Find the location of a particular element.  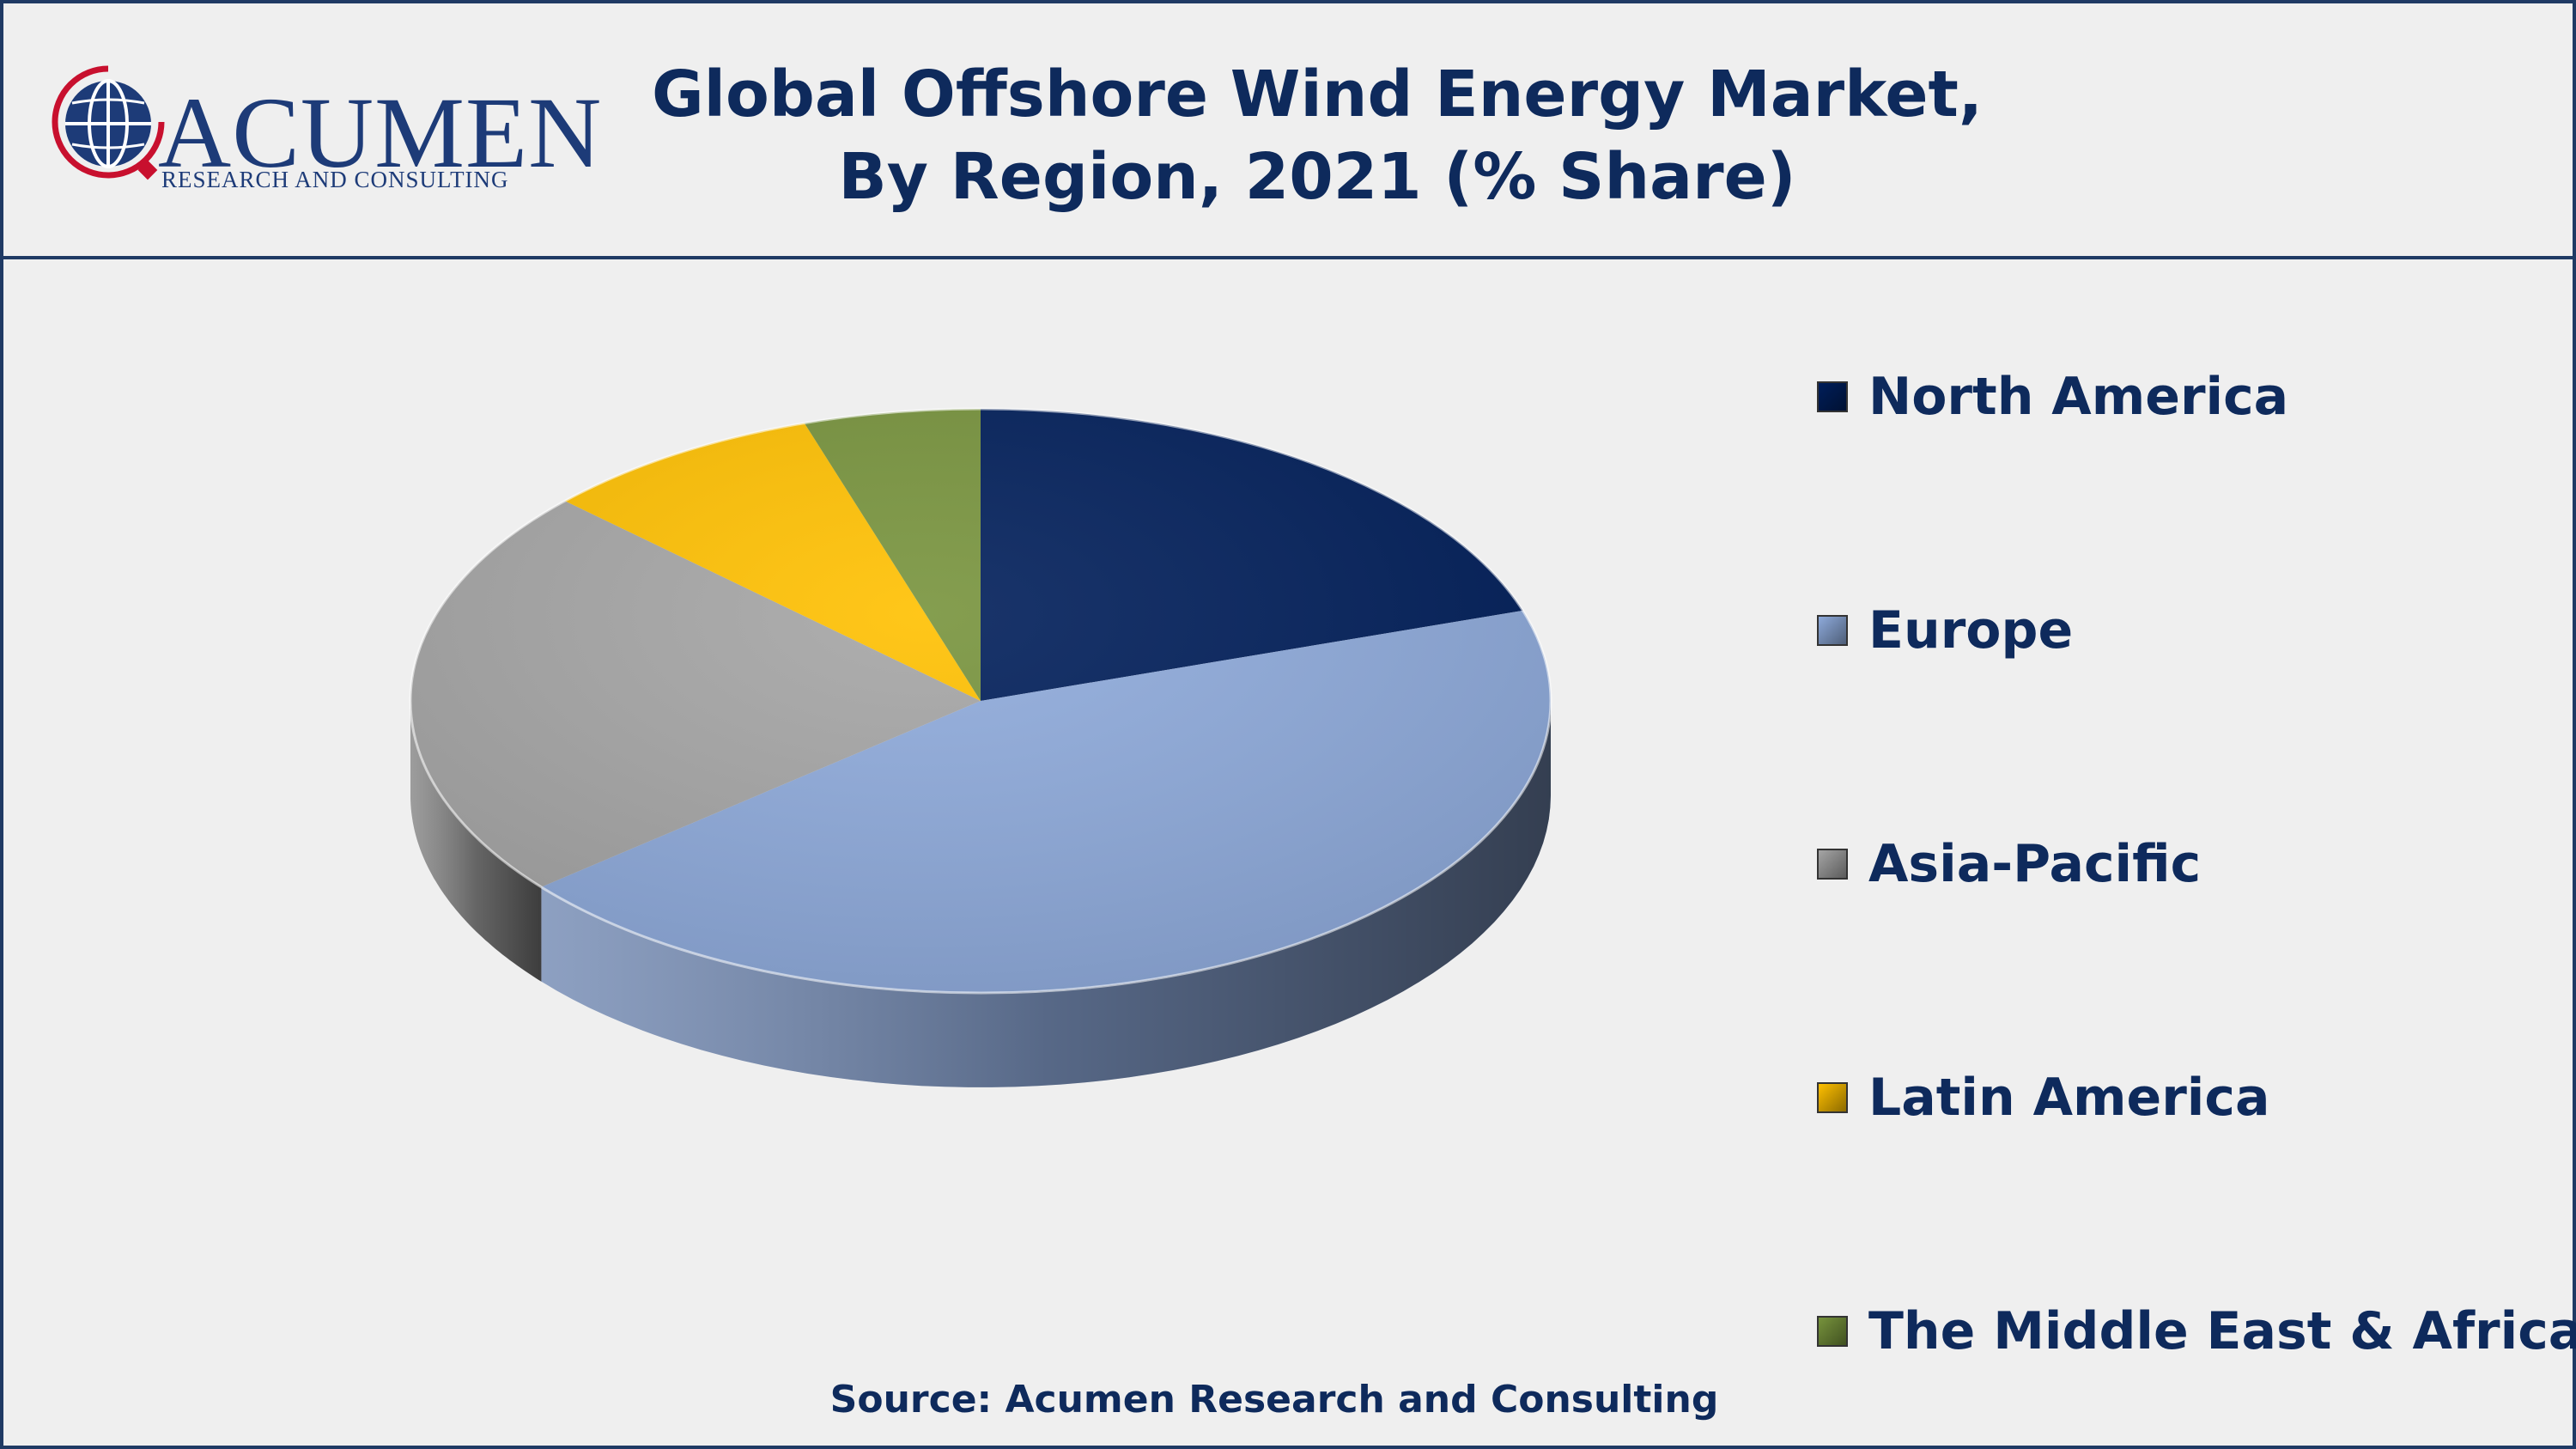

logo-tagline: RESEARCH AND CONSULTING is located at coordinates (335, 179).